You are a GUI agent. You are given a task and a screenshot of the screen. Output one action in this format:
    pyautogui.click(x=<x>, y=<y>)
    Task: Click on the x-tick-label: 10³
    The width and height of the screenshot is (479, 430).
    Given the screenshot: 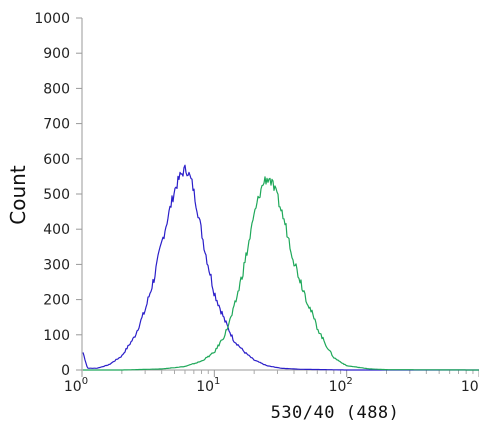 What is the action you would take?
    pyautogui.click(x=470, y=385)
    